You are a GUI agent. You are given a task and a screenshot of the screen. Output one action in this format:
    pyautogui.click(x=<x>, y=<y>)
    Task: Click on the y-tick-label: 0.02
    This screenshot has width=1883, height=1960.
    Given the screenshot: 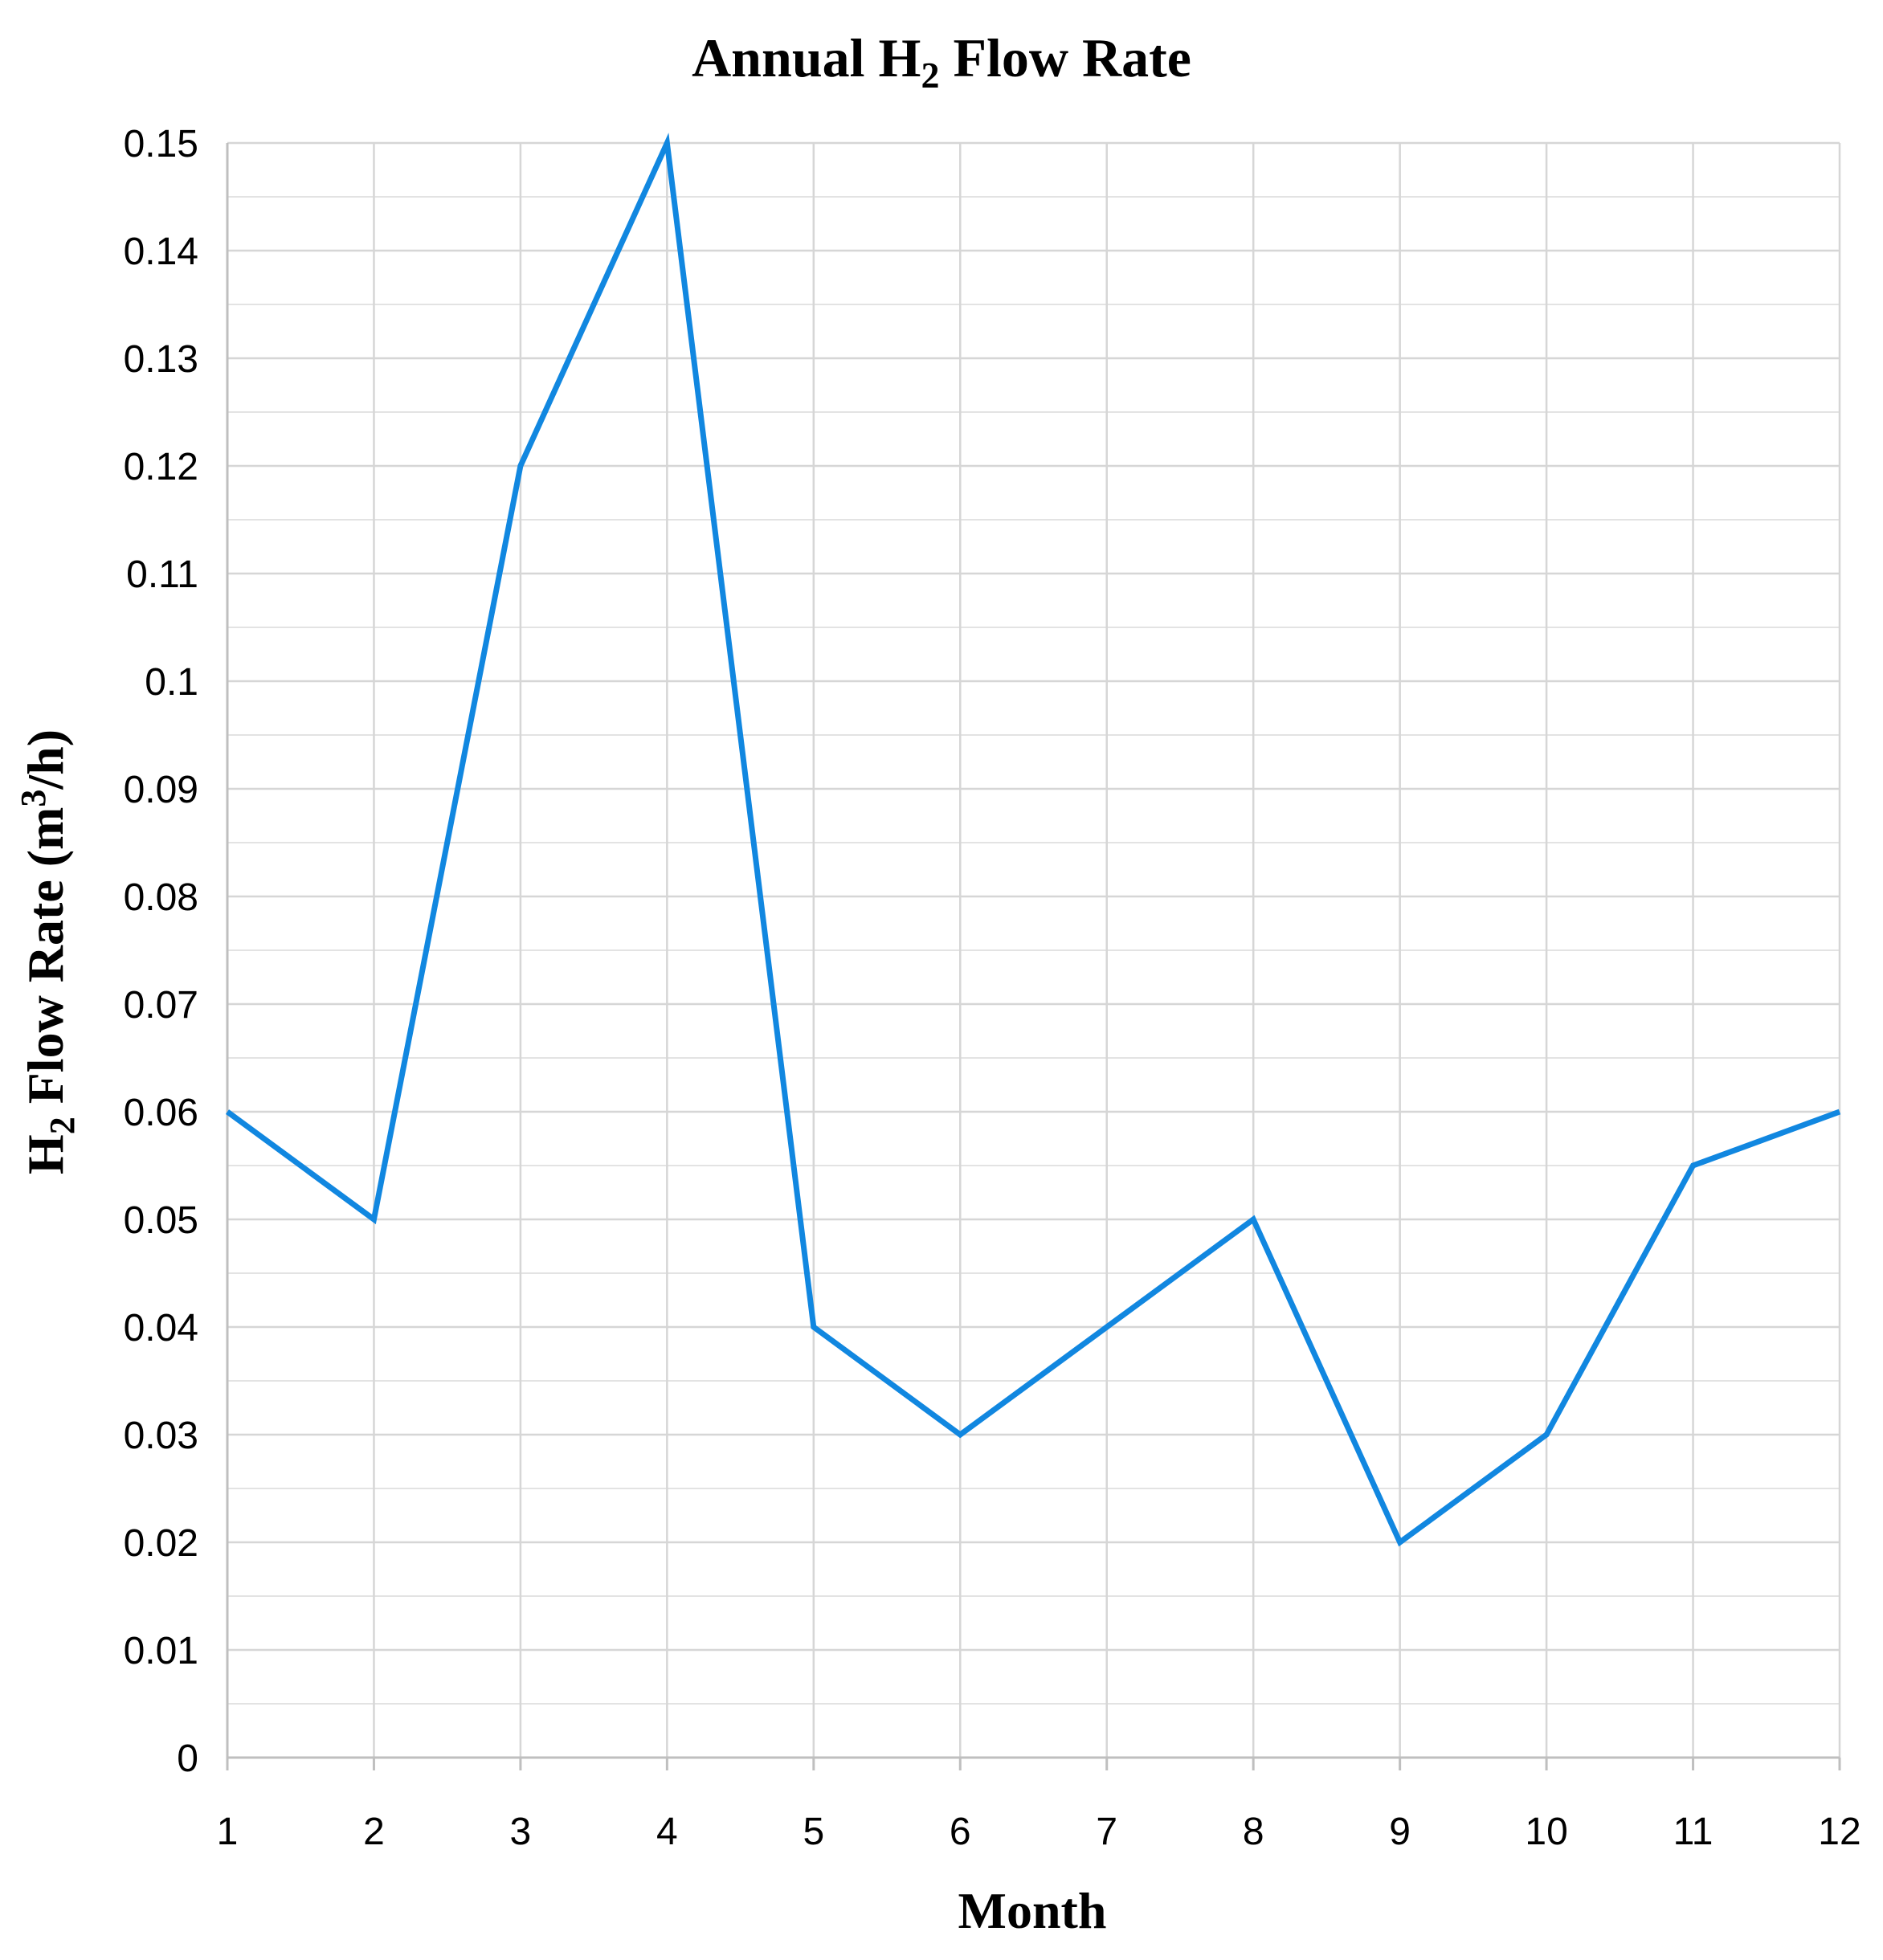 What is the action you would take?
    pyautogui.click(x=161, y=1543)
    